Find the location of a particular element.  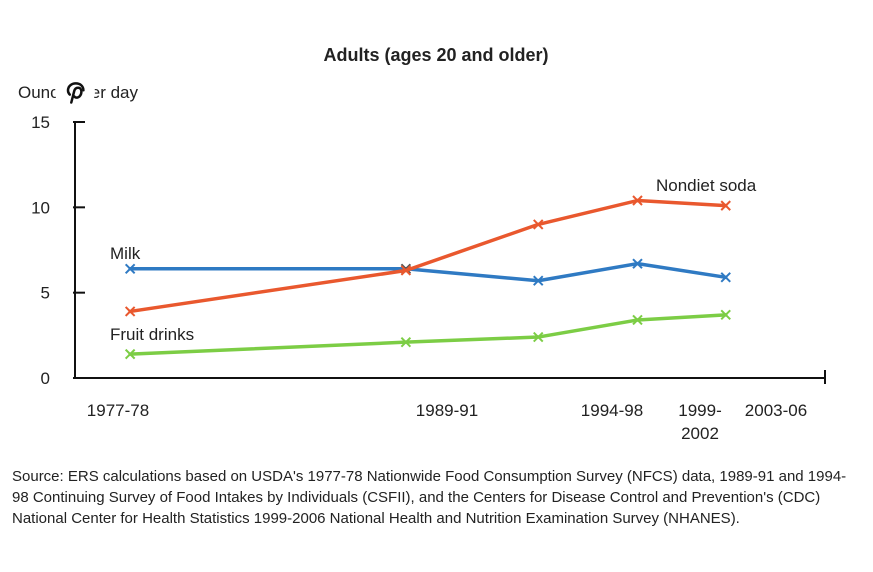

x-tick-label-line: 1999- is located at coordinates (699, 410).